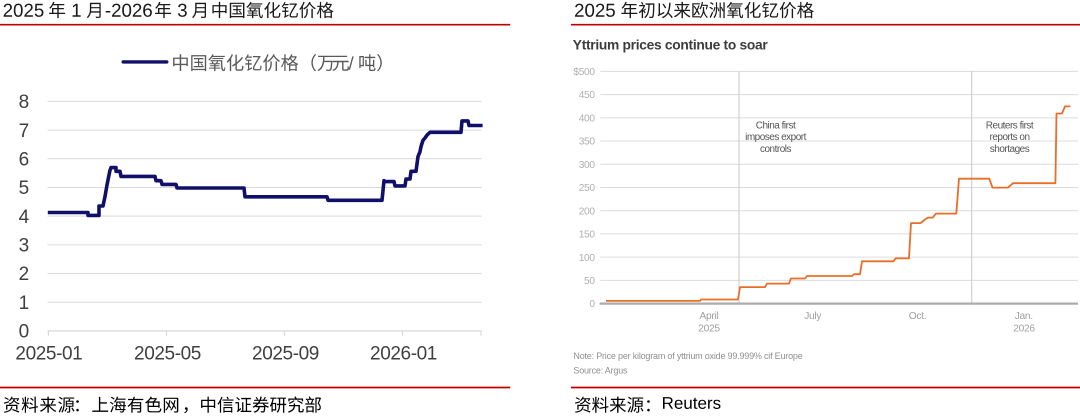  What do you see at coordinates (1010, 125) in the screenshot?
I see `svg-text: Reuters first` at bounding box center [1010, 125].